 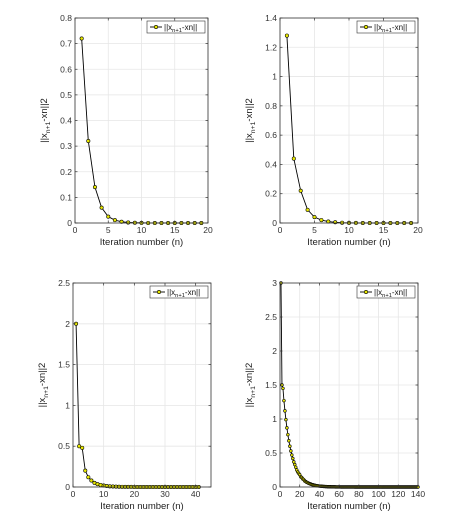 I want to click on plot-area, so click(x=142, y=385).